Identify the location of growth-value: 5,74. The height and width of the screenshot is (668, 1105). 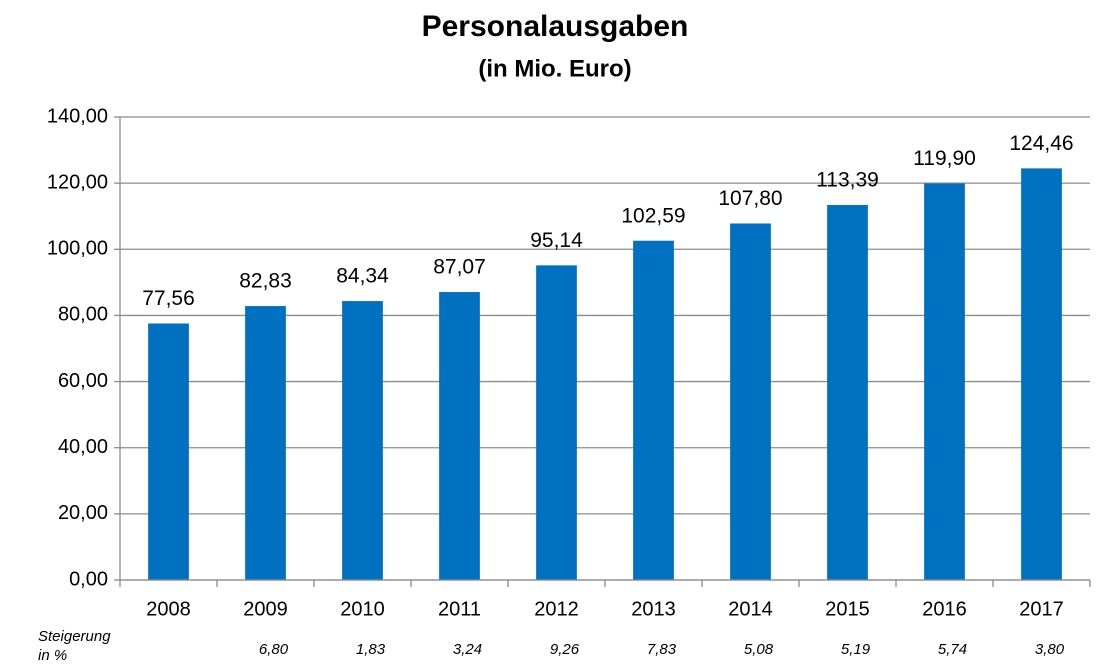
(952, 649).